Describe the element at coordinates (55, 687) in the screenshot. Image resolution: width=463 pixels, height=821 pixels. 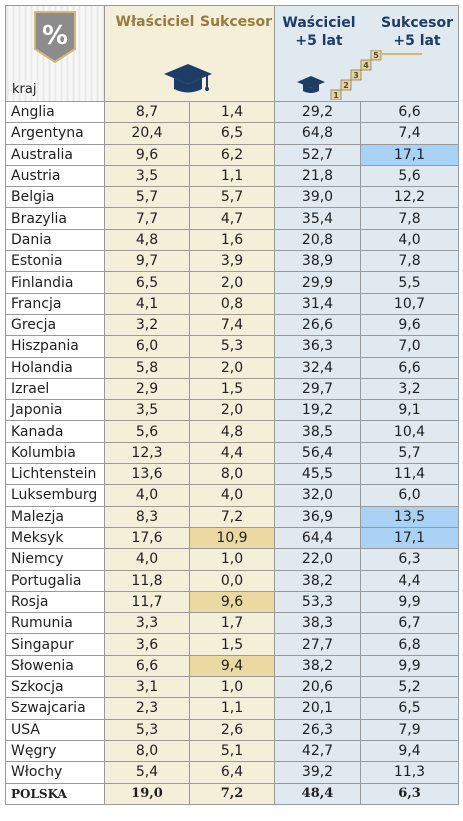
I see `country-cell: Szkocja` at that location.